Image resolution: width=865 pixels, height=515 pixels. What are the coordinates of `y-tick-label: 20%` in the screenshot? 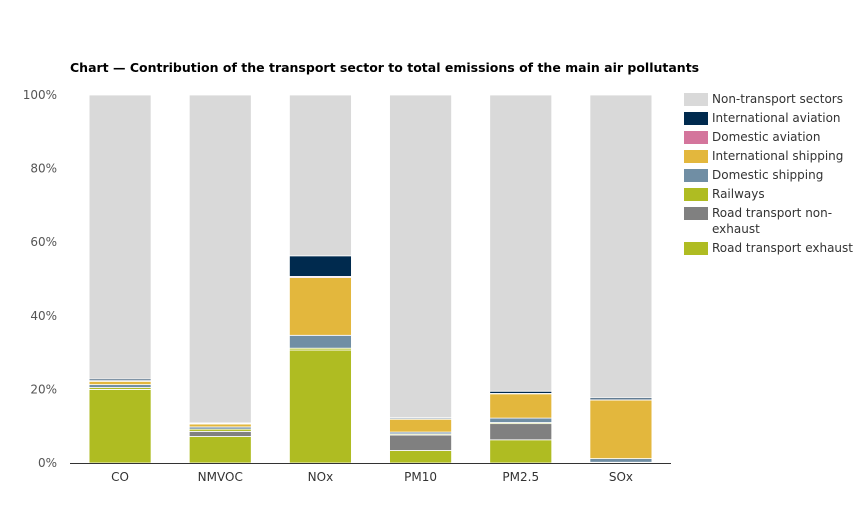 It's located at (43, 389).